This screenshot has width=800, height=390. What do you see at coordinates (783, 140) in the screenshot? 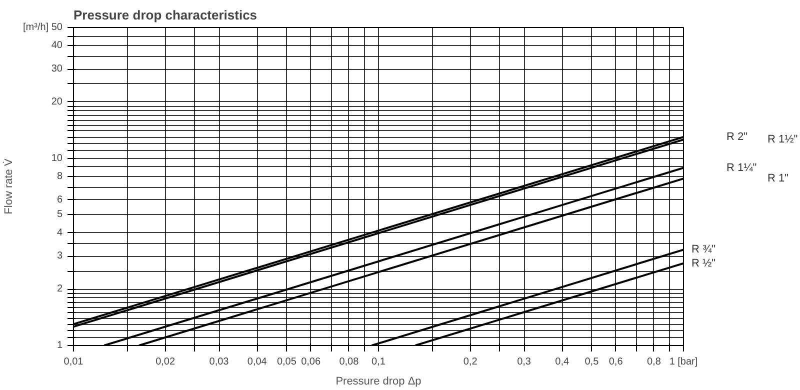
I see `text: R 1½"` at bounding box center [783, 140].